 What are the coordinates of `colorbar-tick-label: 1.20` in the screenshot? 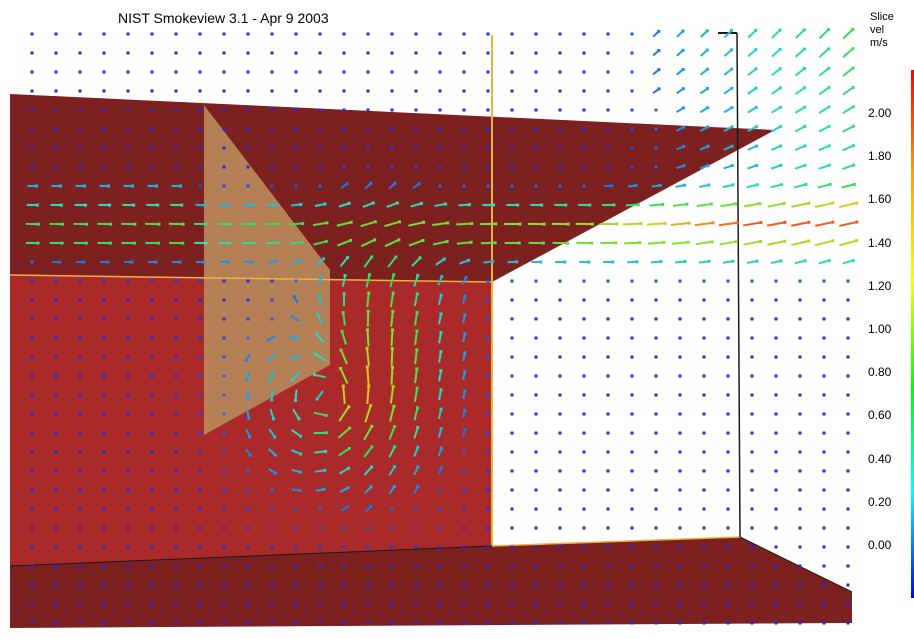 It's located at (880, 285).